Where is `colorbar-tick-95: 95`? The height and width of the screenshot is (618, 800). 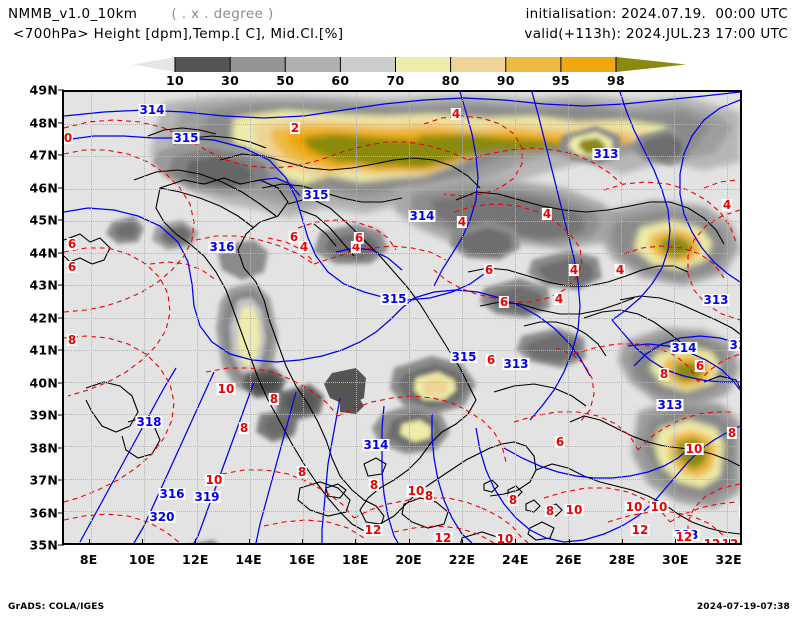
colorbar-tick-95: 95 is located at coordinates (560, 80).